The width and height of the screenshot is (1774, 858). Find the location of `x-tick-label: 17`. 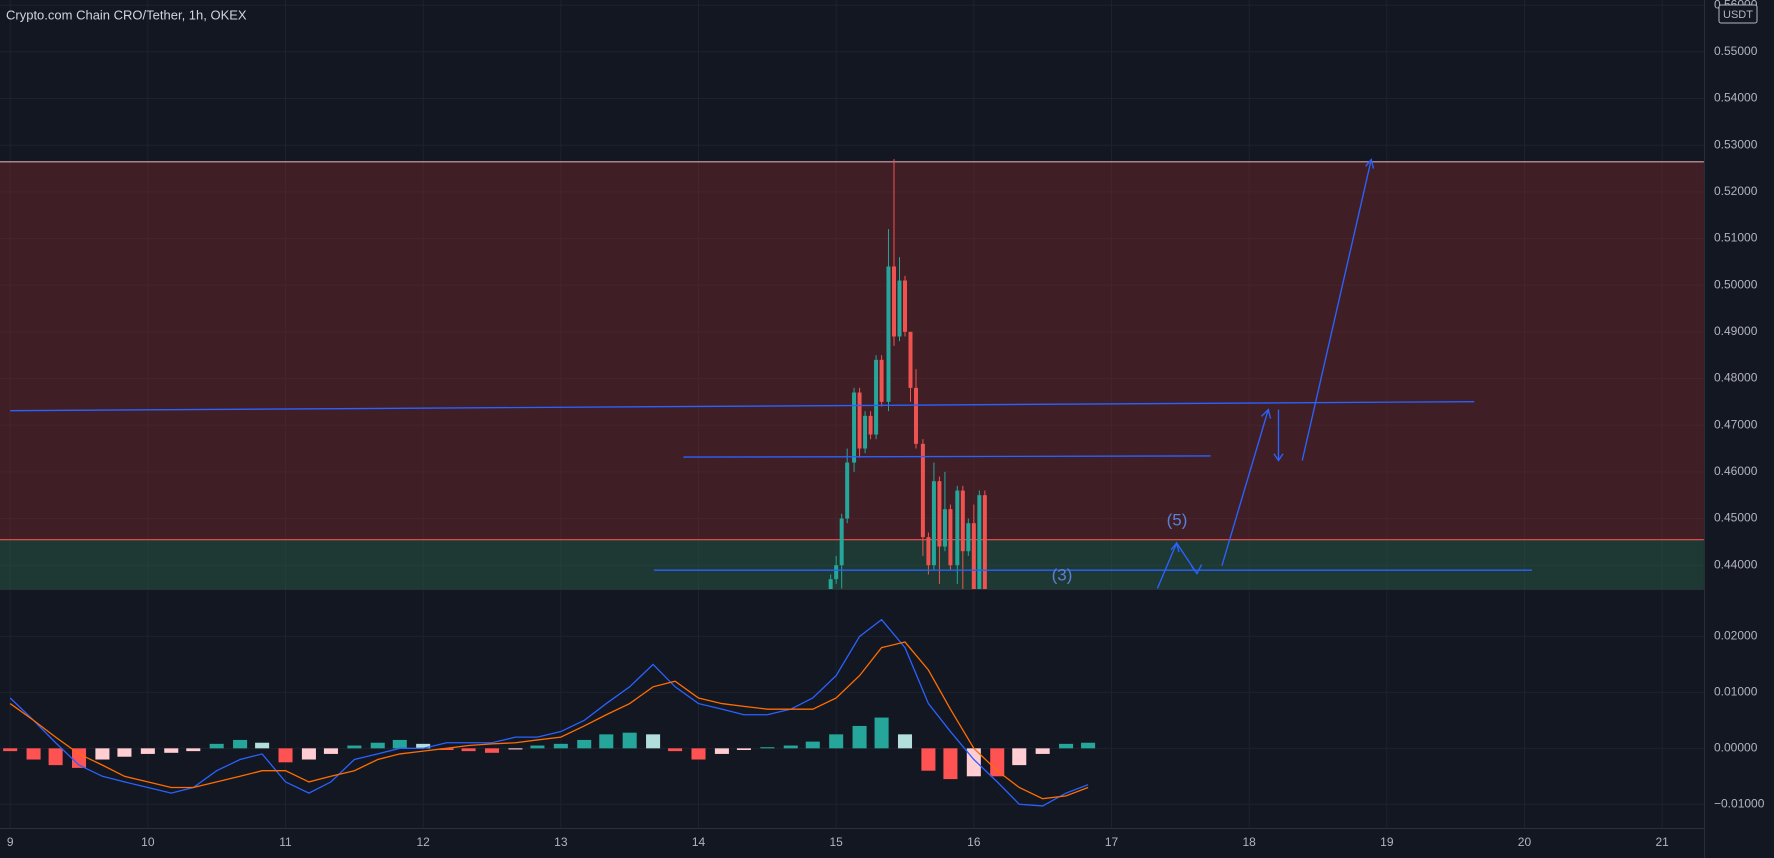

x-tick-label: 17 is located at coordinates (1112, 842).